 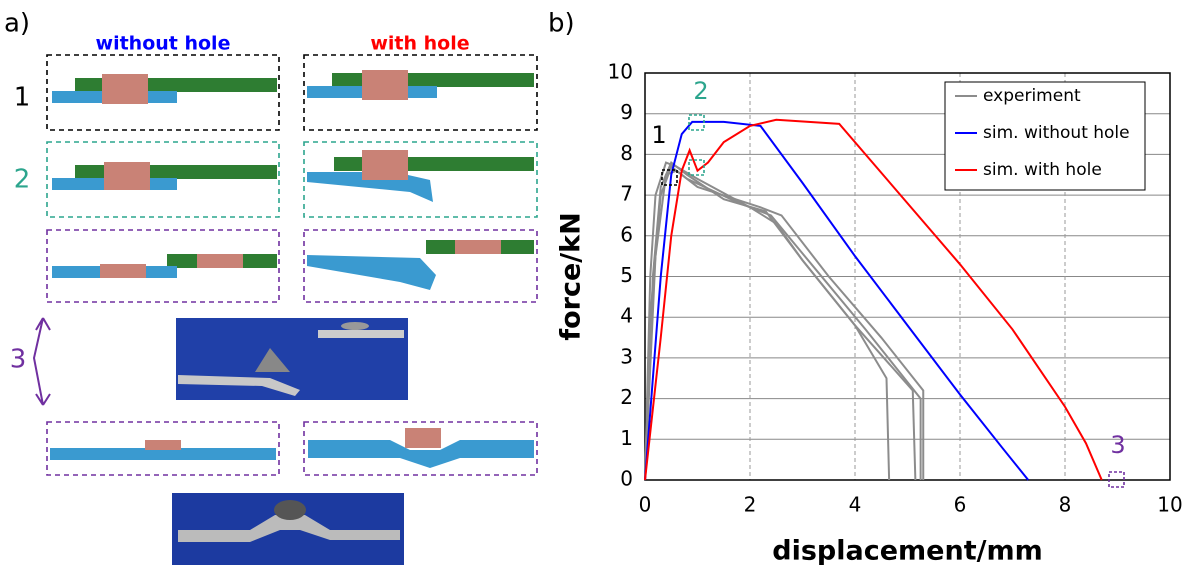 I want to click on legend-label: experiment, so click(x=1032, y=96).